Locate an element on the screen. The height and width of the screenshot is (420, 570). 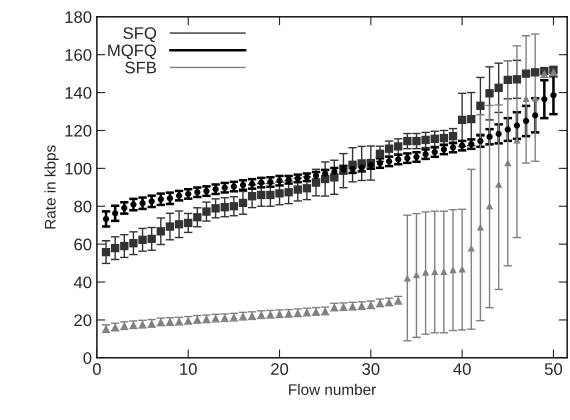
legend-label: SFQ is located at coordinates (139, 34).